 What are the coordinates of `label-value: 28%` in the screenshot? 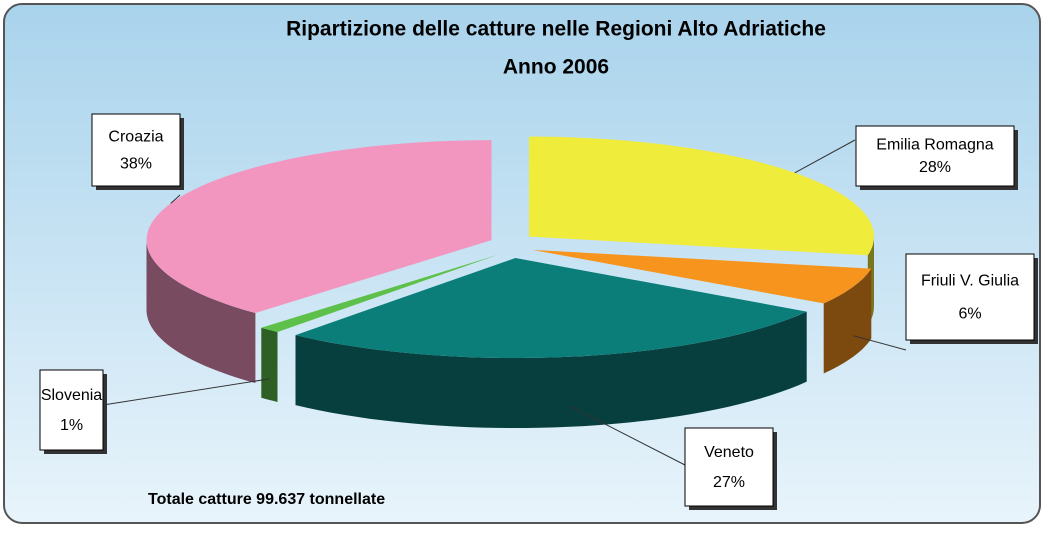 It's located at (935, 167).